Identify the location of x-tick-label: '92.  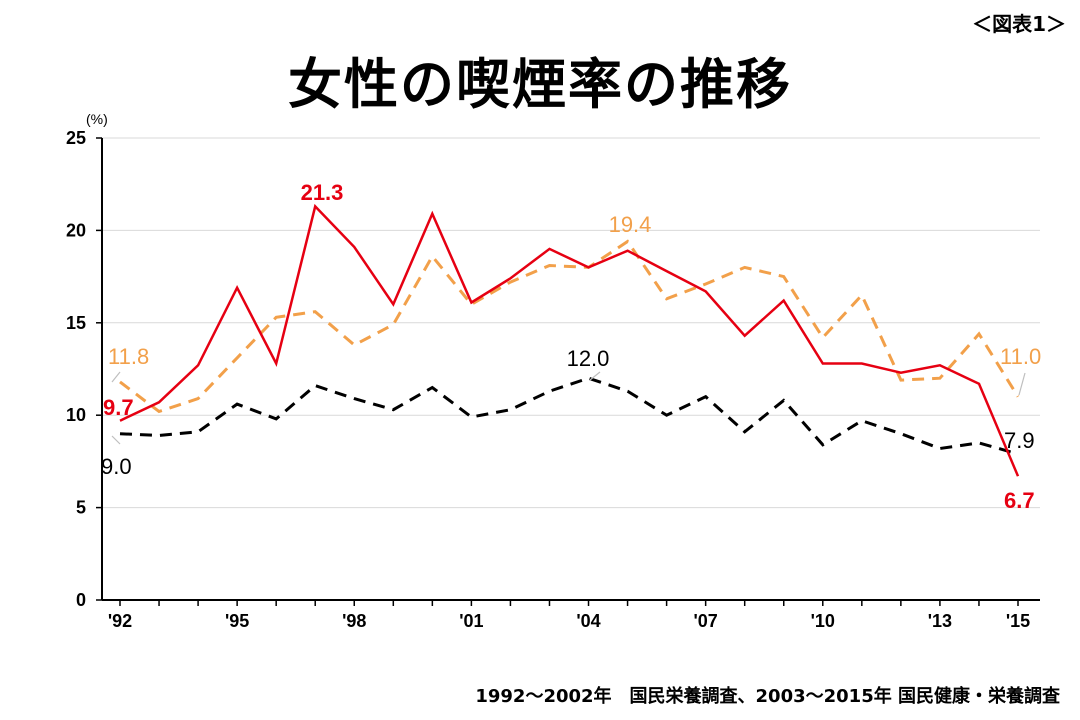
(120, 621).